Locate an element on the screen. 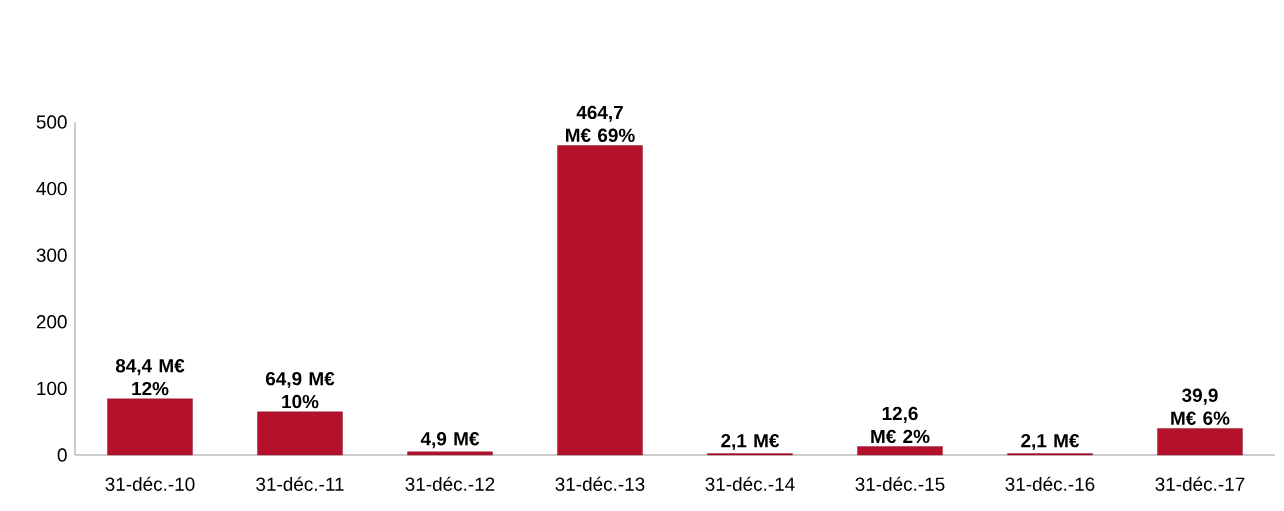 Image resolution: width=1284 pixels, height=511 pixels. y-tick-label: 500 is located at coordinates (51, 122).